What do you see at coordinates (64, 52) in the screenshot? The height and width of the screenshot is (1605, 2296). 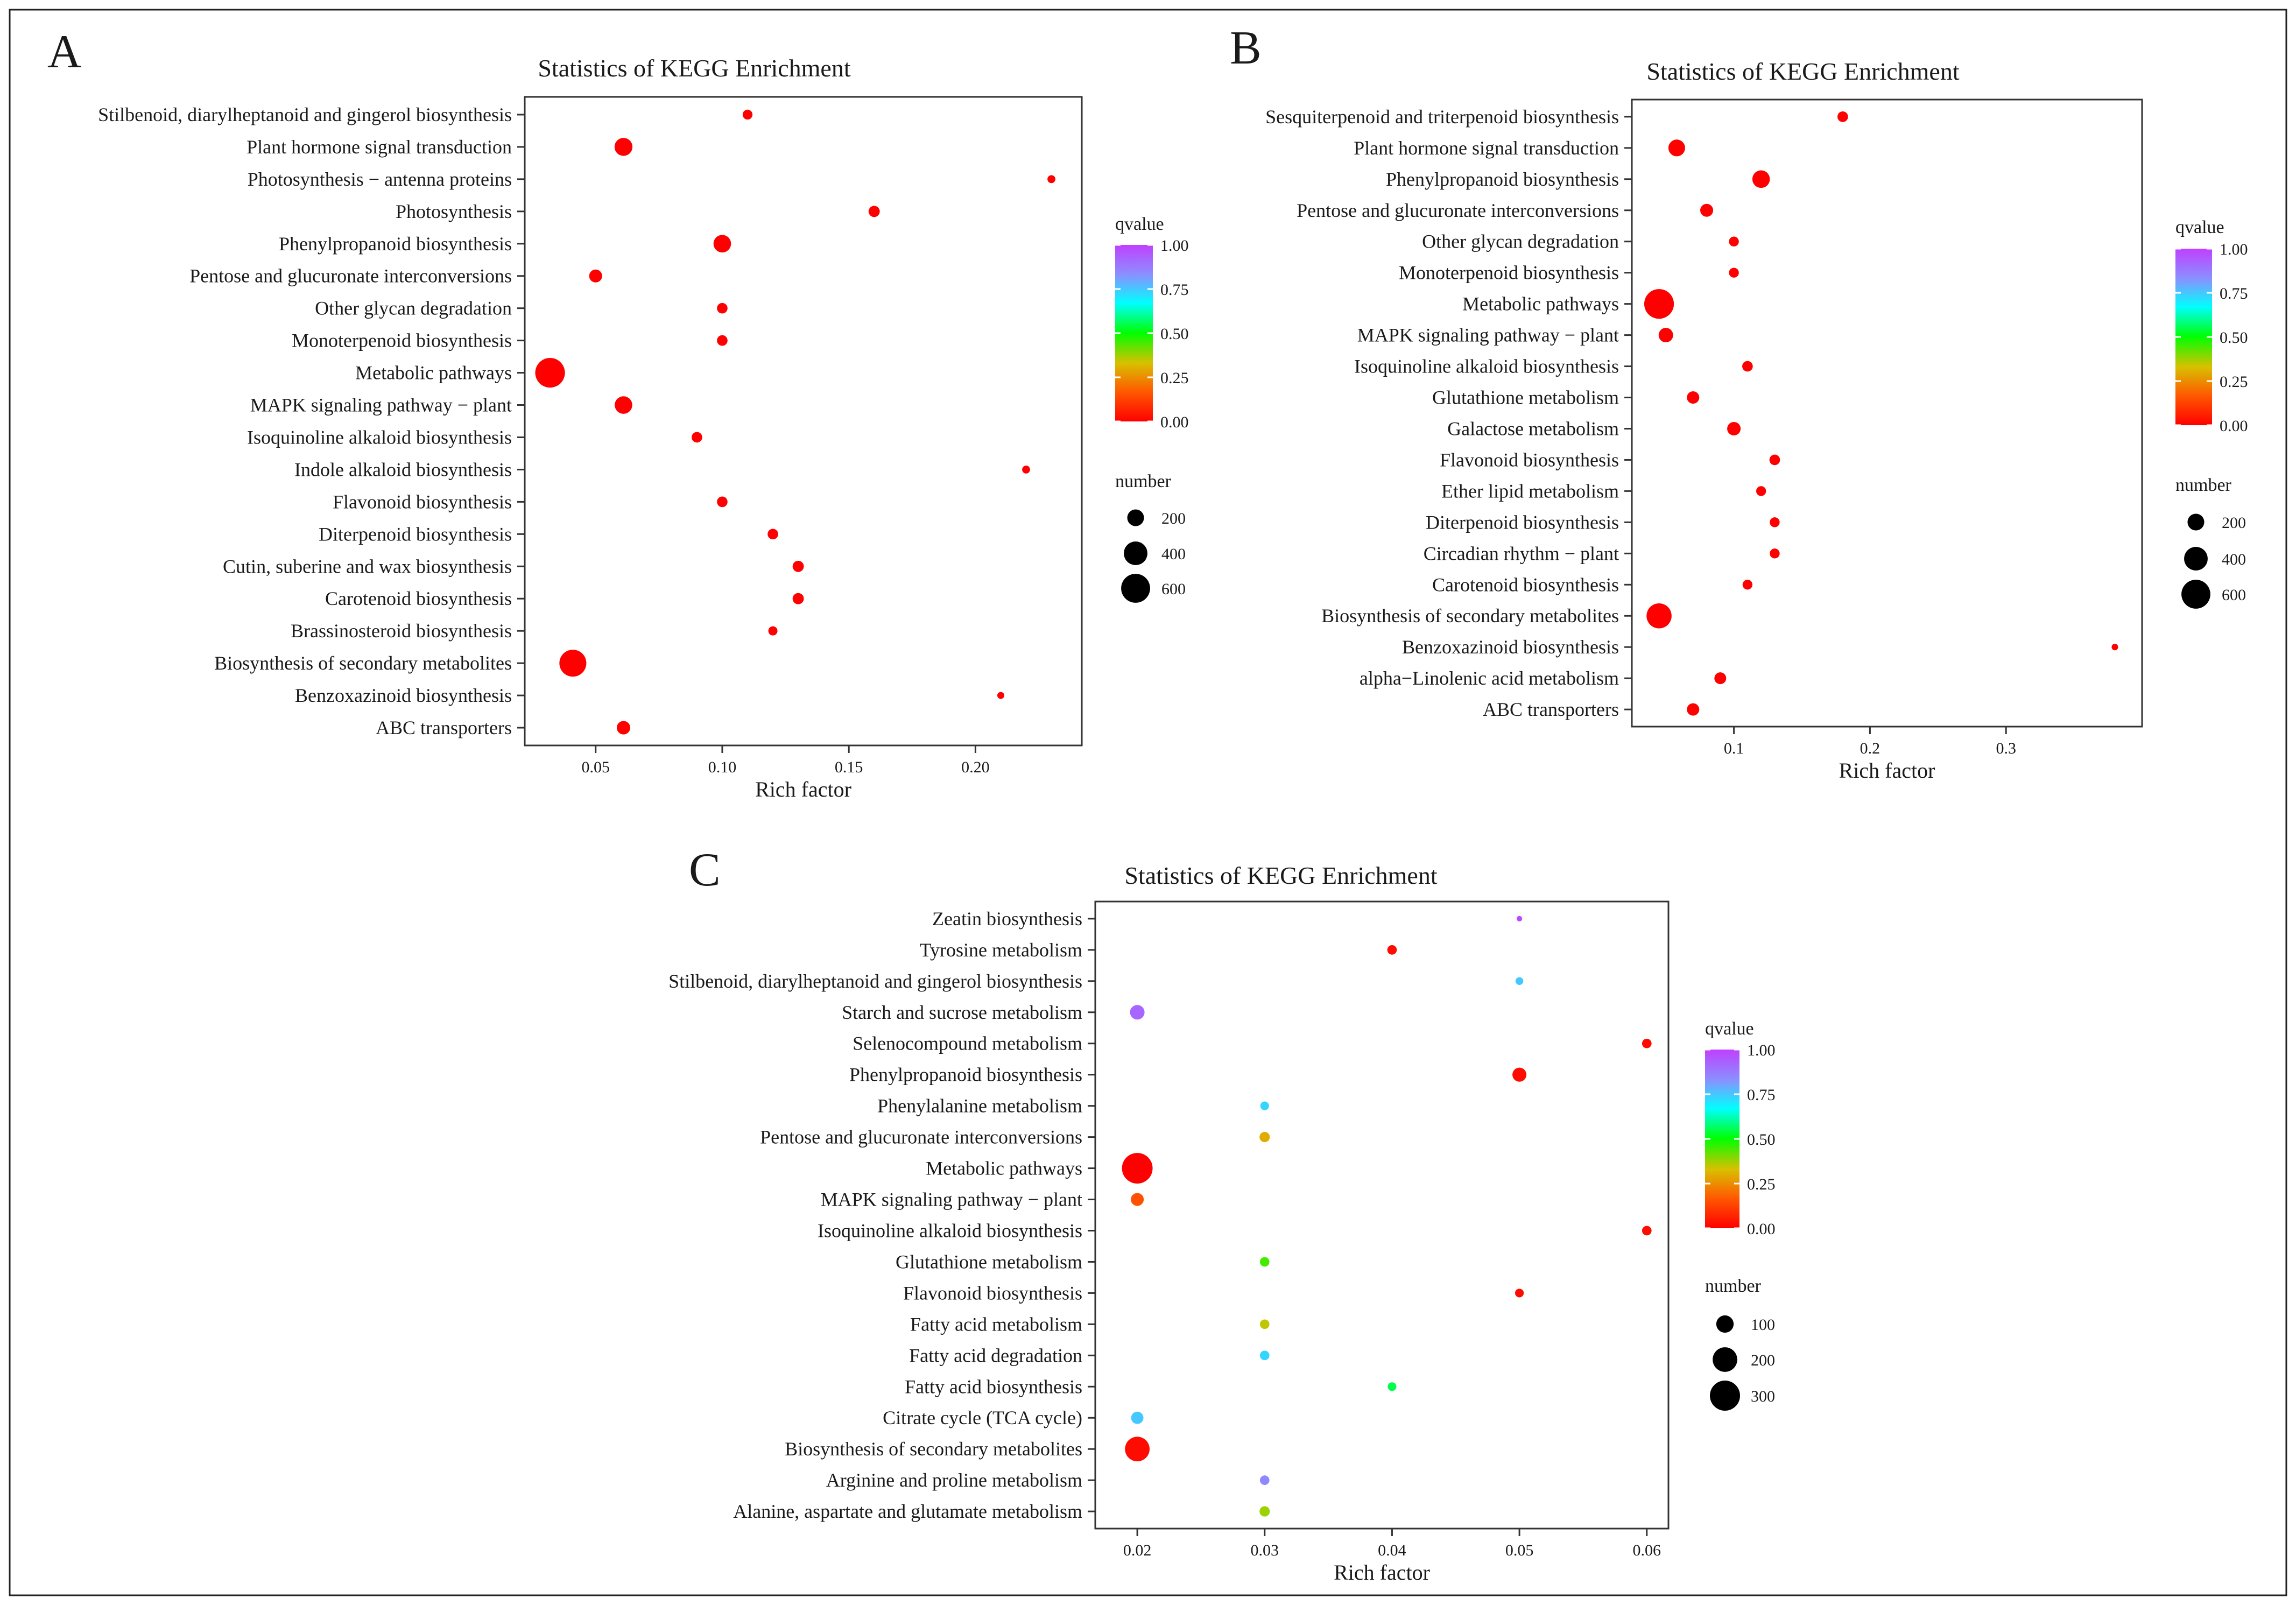 I see `panel-letter: A` at bounding box center [64, 52].